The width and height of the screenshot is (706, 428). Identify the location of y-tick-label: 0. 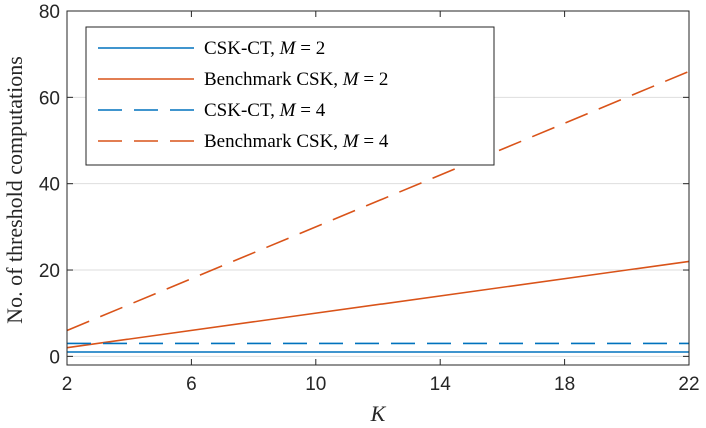
(54, 357).